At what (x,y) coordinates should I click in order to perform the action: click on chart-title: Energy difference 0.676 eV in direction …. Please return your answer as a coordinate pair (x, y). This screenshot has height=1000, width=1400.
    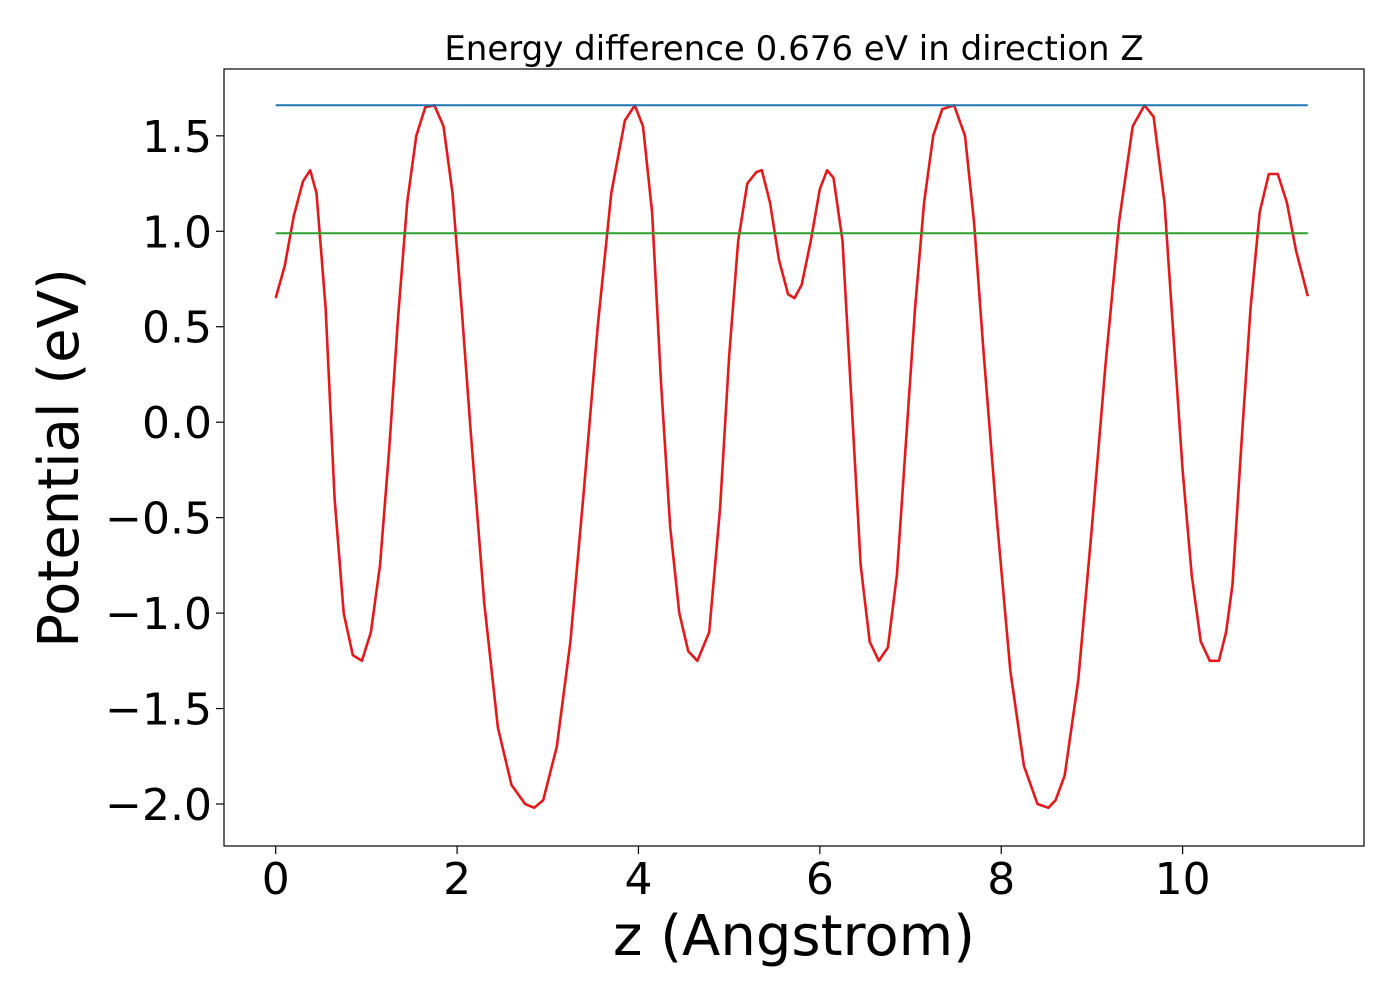
    Looking at the image, I should click on (793, 49).